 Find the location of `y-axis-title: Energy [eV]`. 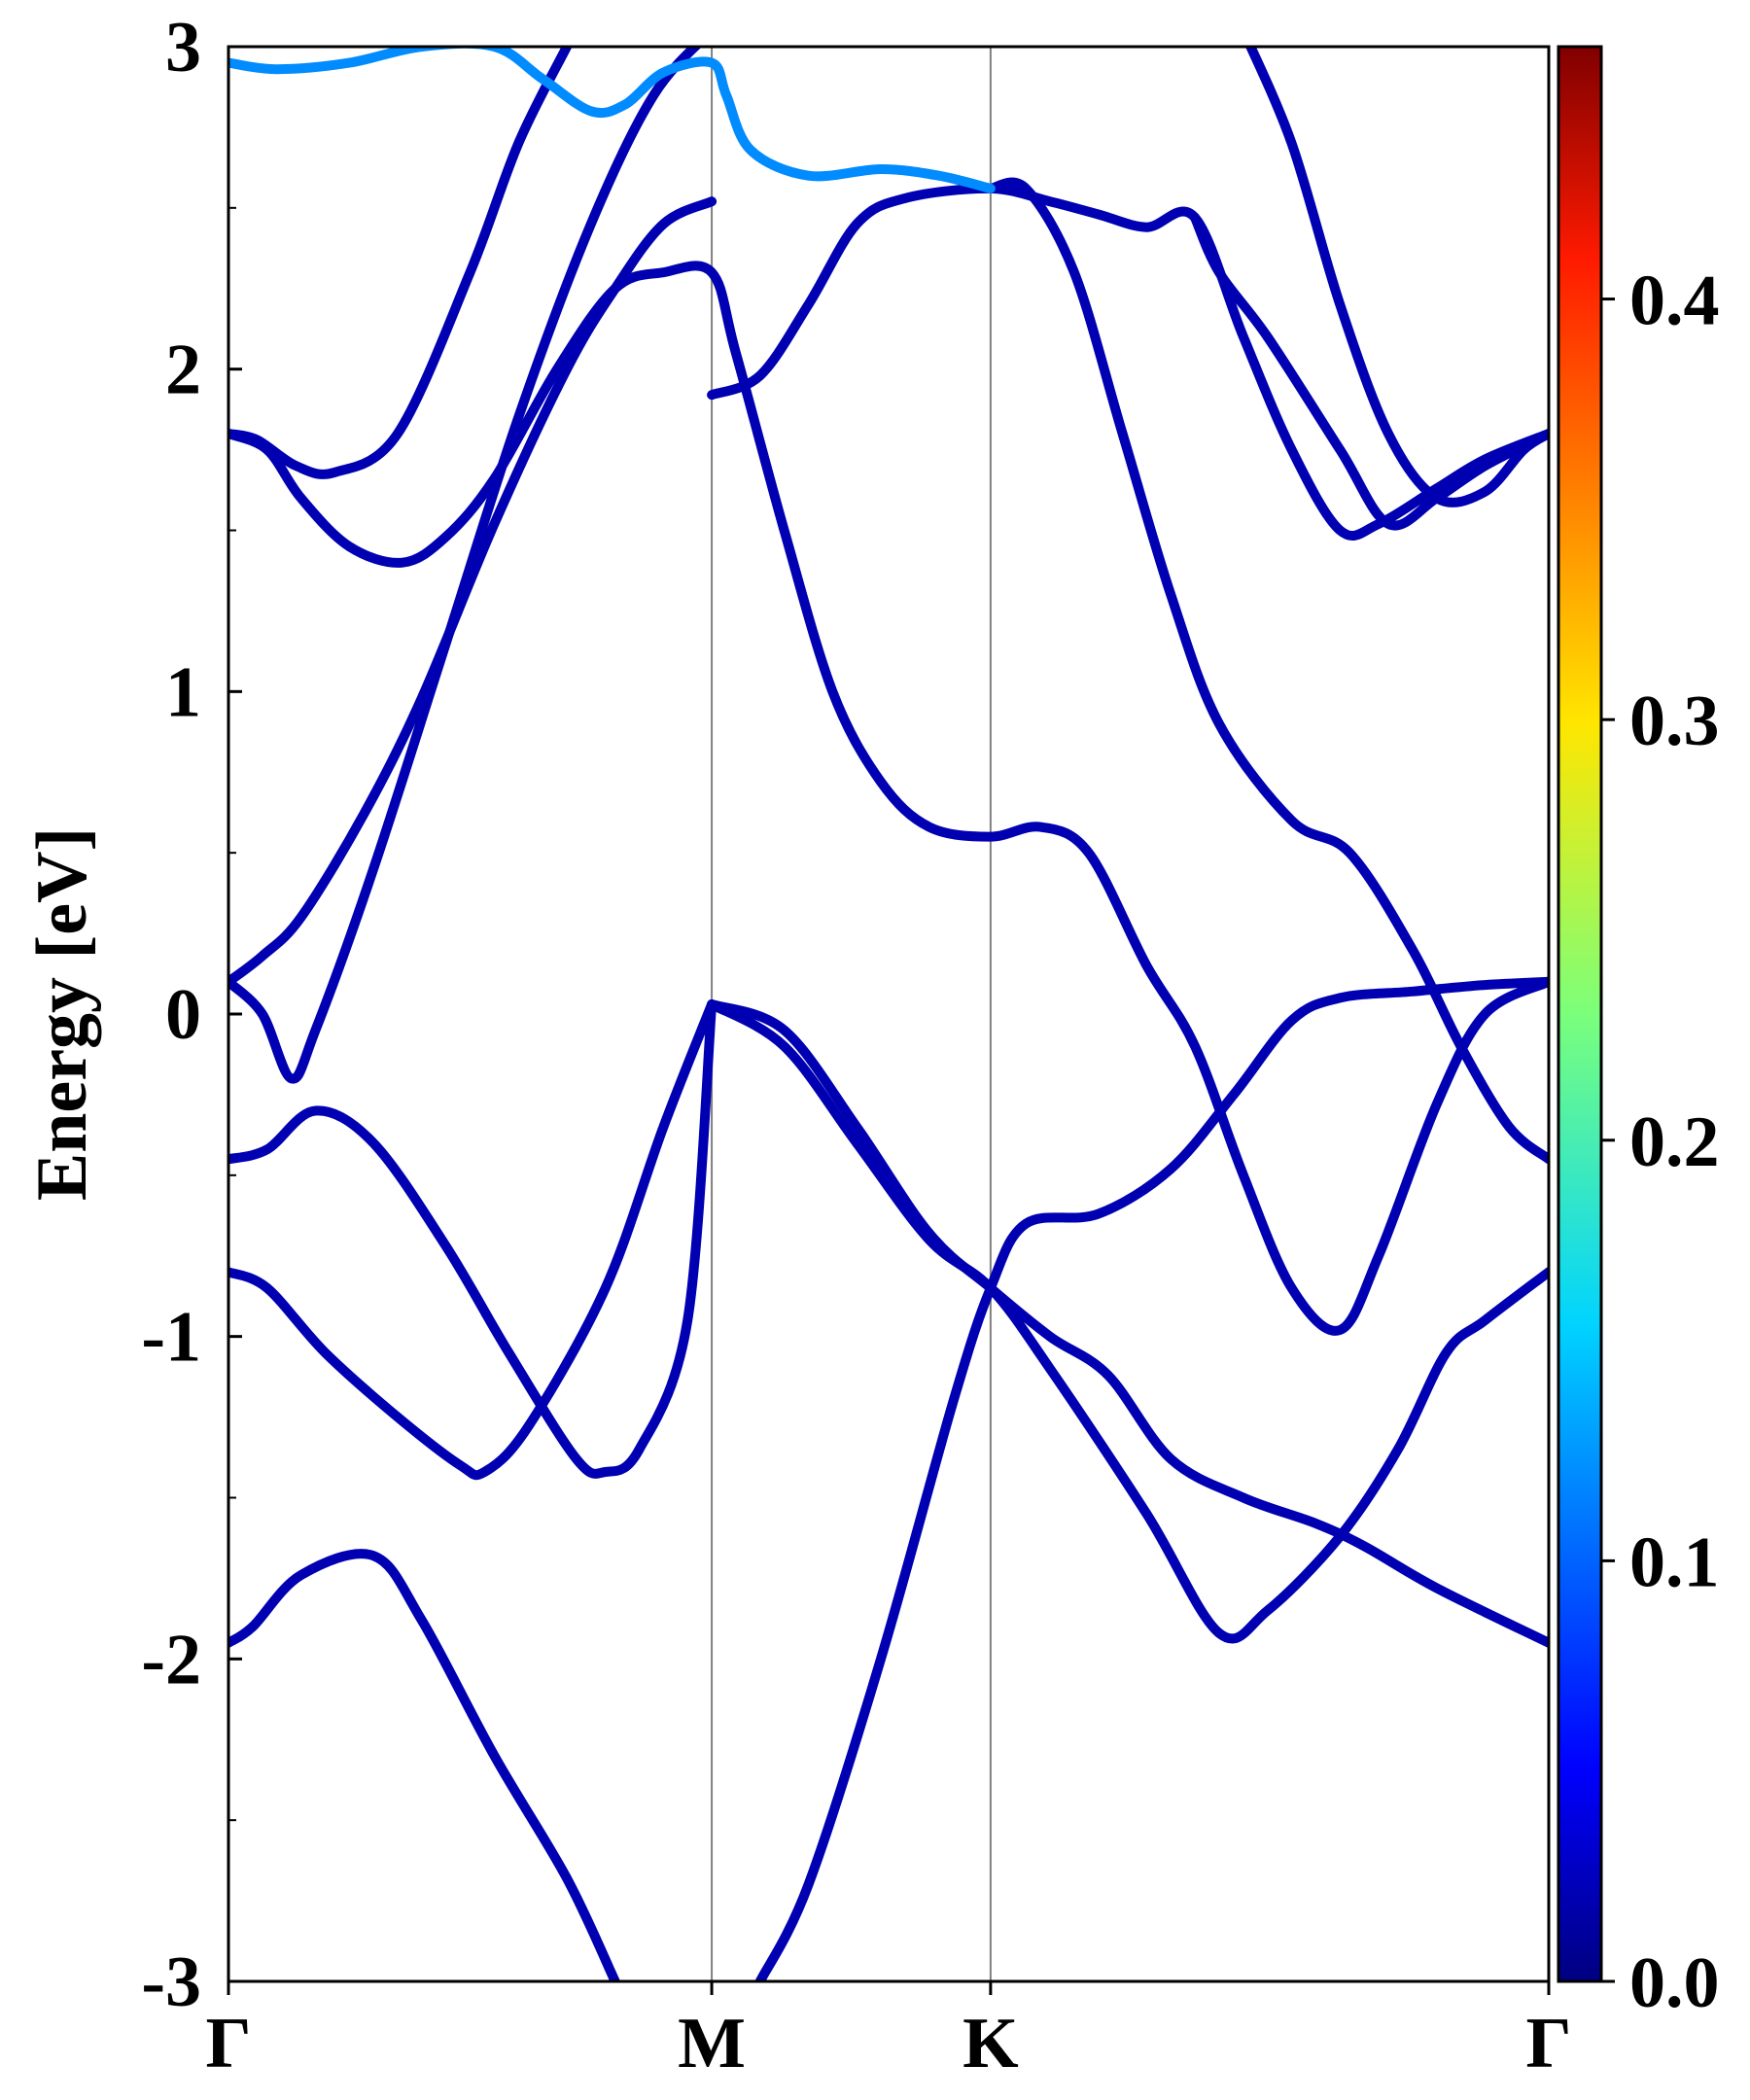

y-axis-title: Energy [eV] is located at coordinates (62, 1014).